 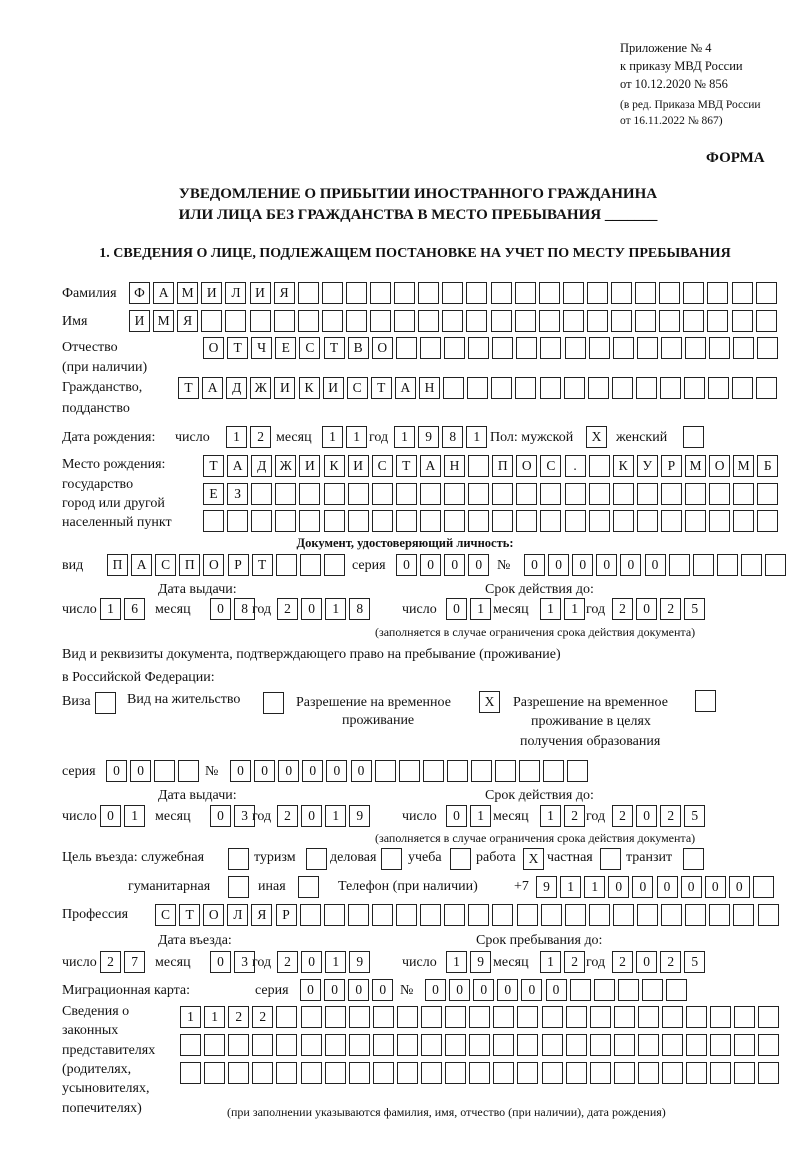 I want to click on char-cell: Д, so click(x=262, y=466).